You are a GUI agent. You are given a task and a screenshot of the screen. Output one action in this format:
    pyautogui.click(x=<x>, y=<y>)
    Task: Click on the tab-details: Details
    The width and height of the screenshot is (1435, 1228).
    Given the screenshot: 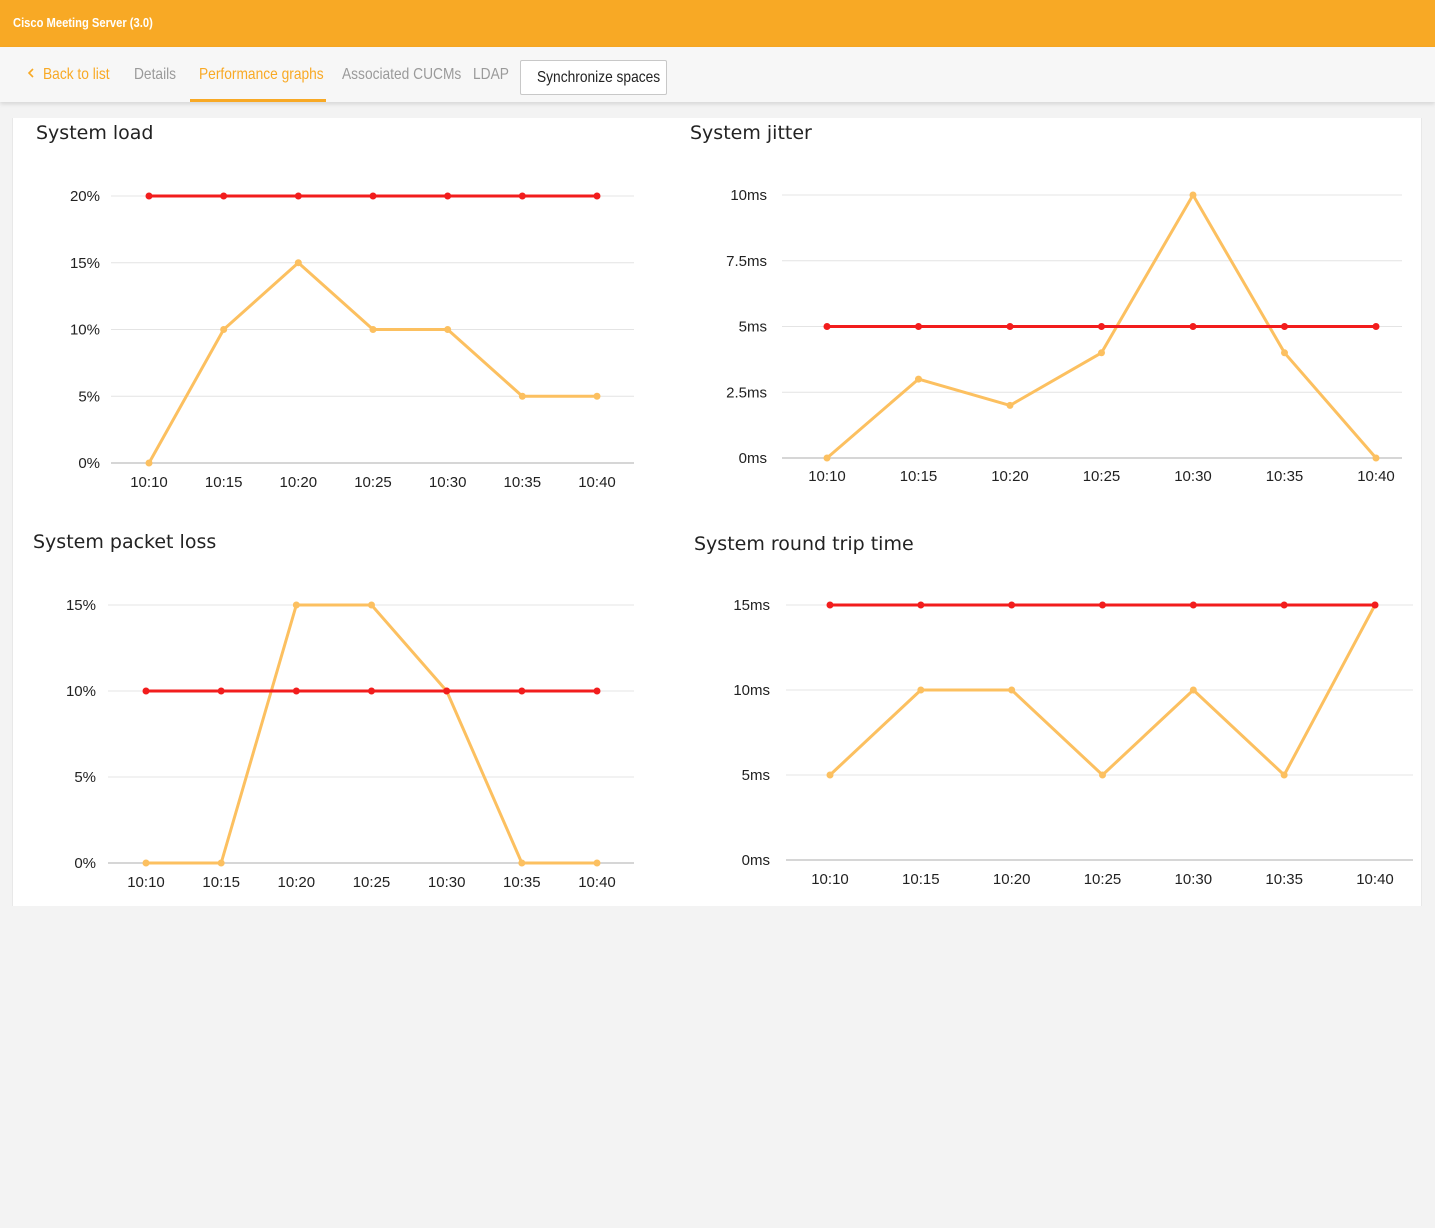 What is the action you would take?
    pyautogui.click(x=155, y=74)
    